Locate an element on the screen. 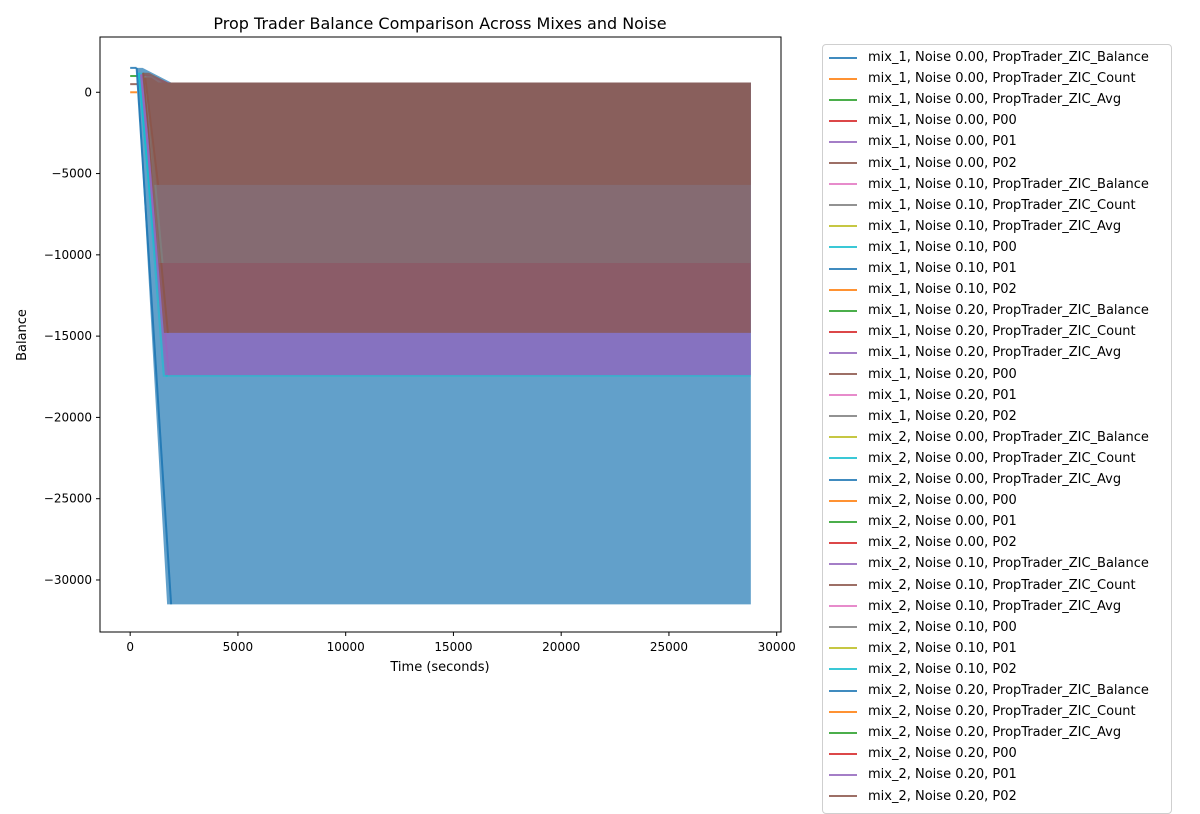 Image resolution: width=1200 pixels, height=814 pixels. legend-label: mix_2, Noise 0.00, P01 is located at coordinates (942, 522).